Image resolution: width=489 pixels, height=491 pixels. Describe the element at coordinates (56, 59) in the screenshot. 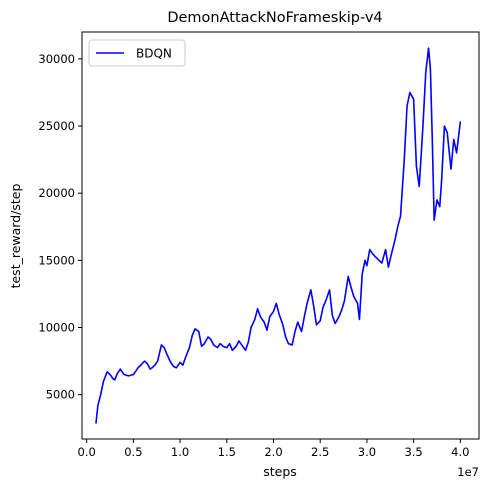

I see `y-tick-label: 30000` at that location.